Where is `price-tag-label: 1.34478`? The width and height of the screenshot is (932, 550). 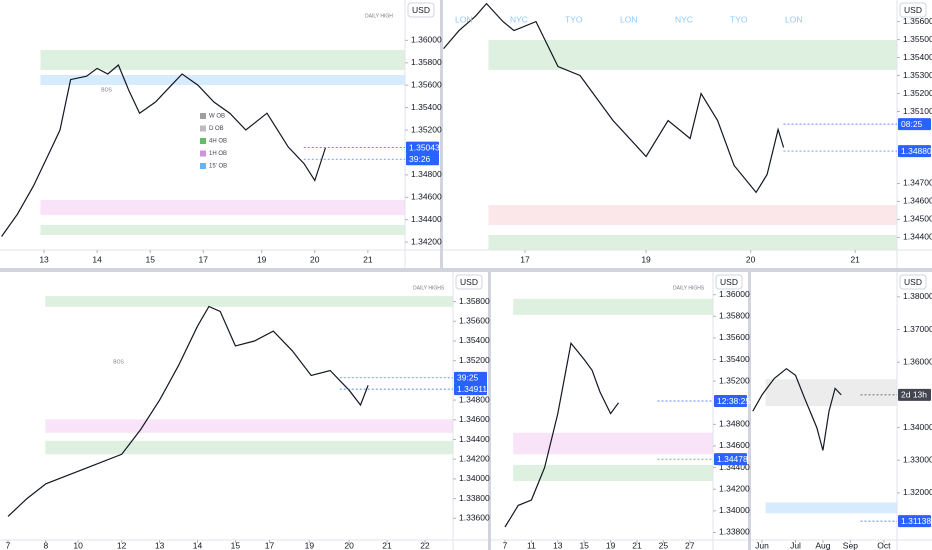 price-tag-label: 1.34478 is located at coordinates (732, 459).